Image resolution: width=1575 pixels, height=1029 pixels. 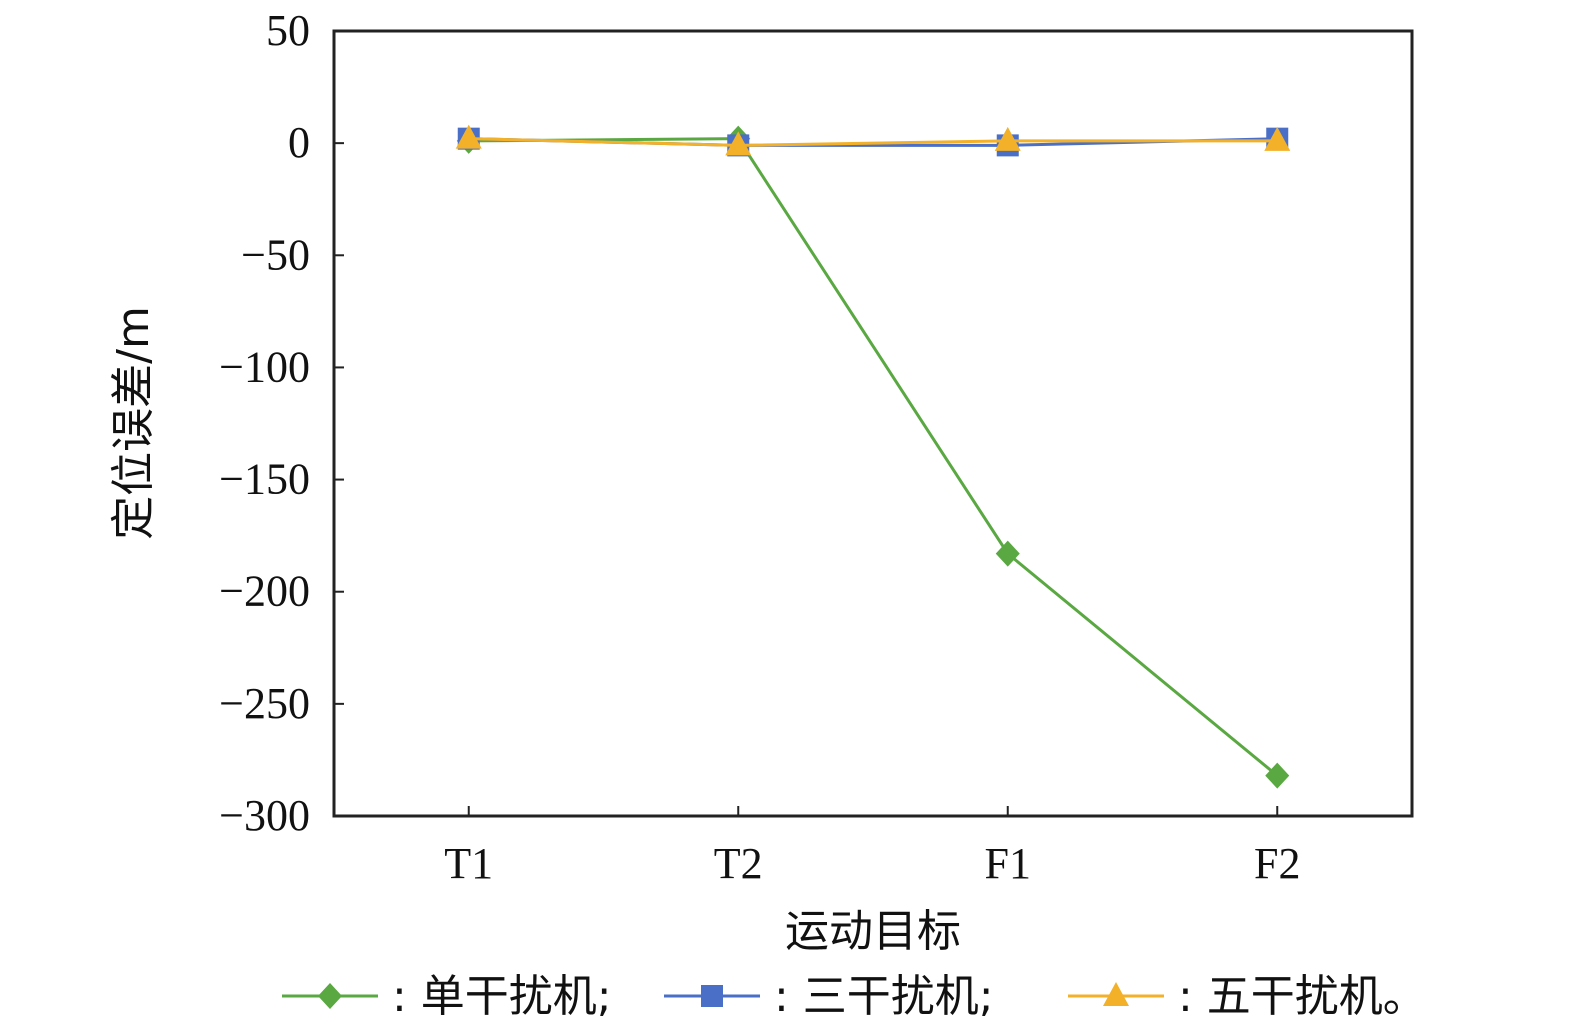 What do you see at coordinates (873, 931) in the screenshot?
I see `x-axis-label: 运动目标` at bounding box center [873, 931].